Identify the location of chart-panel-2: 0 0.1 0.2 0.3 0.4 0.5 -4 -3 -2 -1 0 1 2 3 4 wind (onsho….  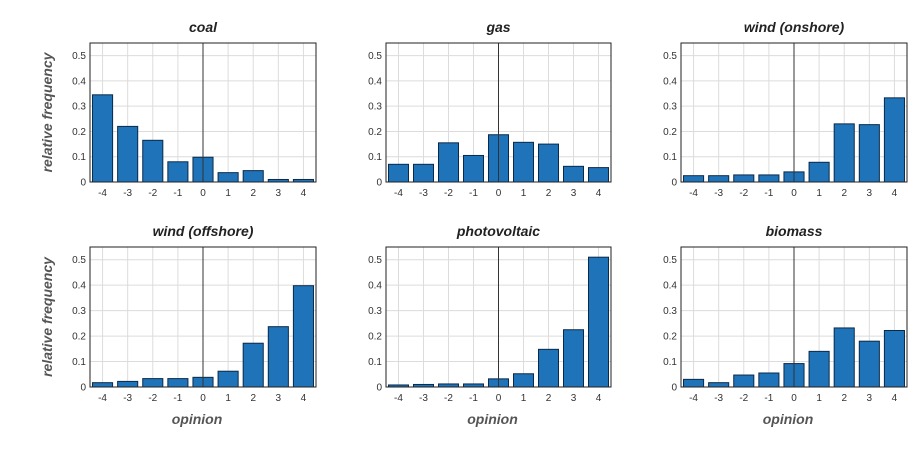
(785, 109).